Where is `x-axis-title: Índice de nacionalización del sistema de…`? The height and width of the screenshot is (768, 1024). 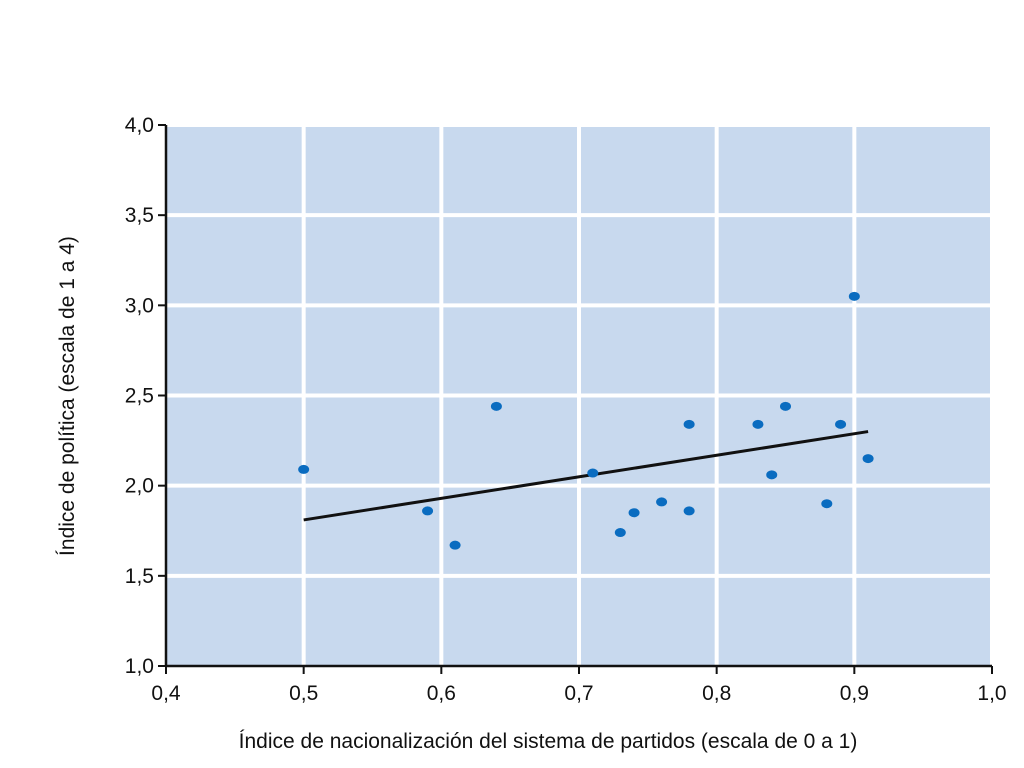 x-axis-title: Índice de nacionalización del sistema de… is located at coordinates (548, 741).